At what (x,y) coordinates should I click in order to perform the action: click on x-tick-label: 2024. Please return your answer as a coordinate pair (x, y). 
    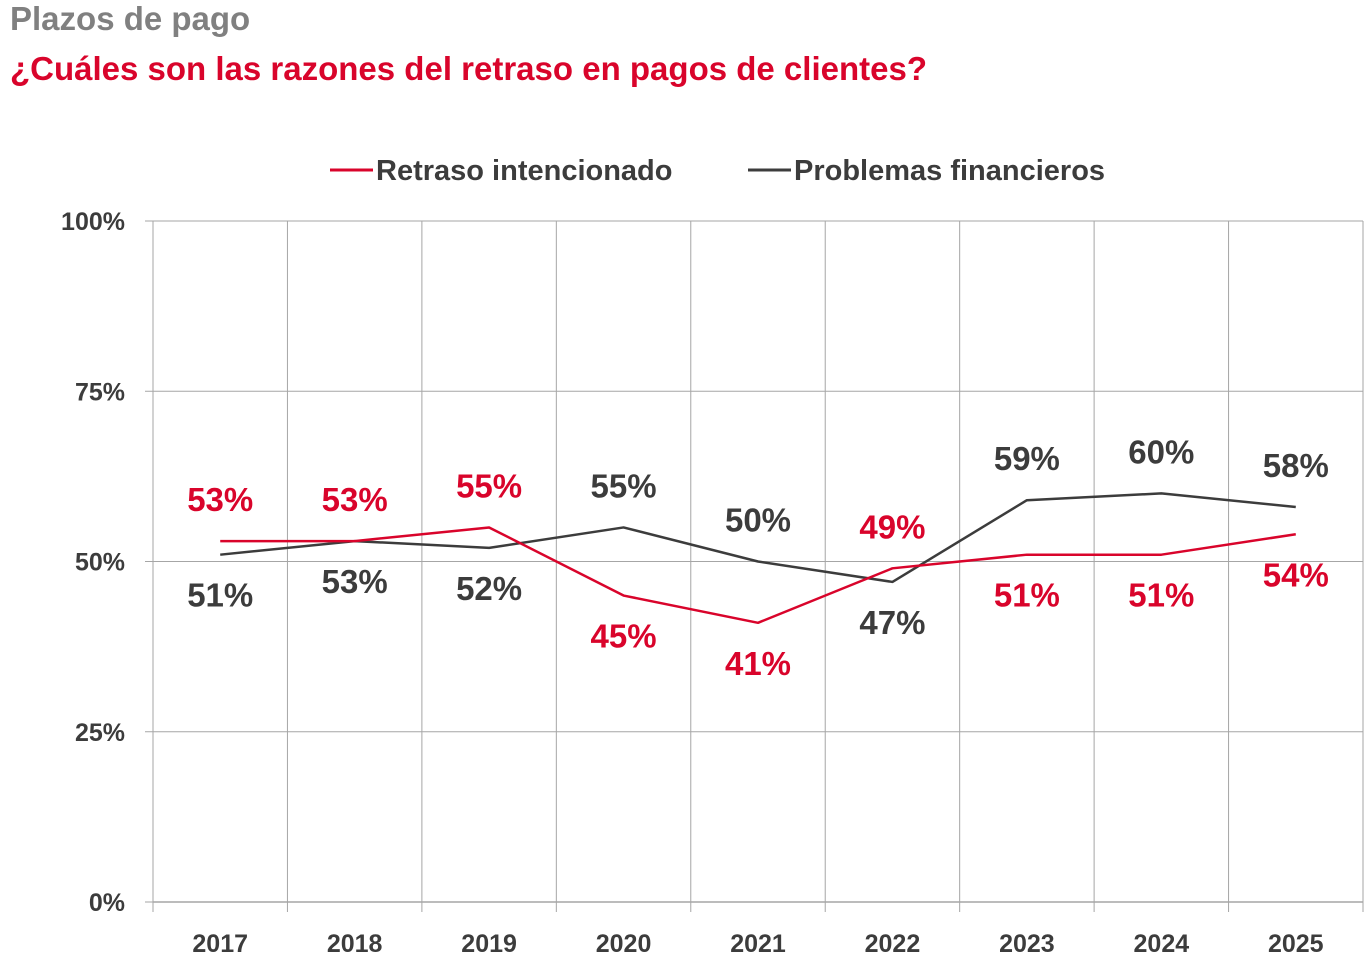
    Looking at the image, I should click on (1162, 944).